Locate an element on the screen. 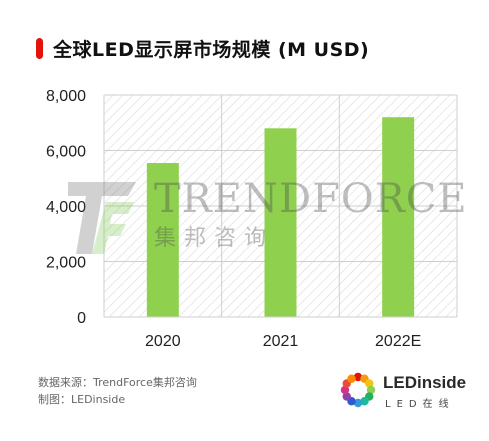 This screenshot has height=441, width=489. footer: 数据来源：TrendForce集邦咨询 制图：LEDinside is located at coordinates (117, 391).